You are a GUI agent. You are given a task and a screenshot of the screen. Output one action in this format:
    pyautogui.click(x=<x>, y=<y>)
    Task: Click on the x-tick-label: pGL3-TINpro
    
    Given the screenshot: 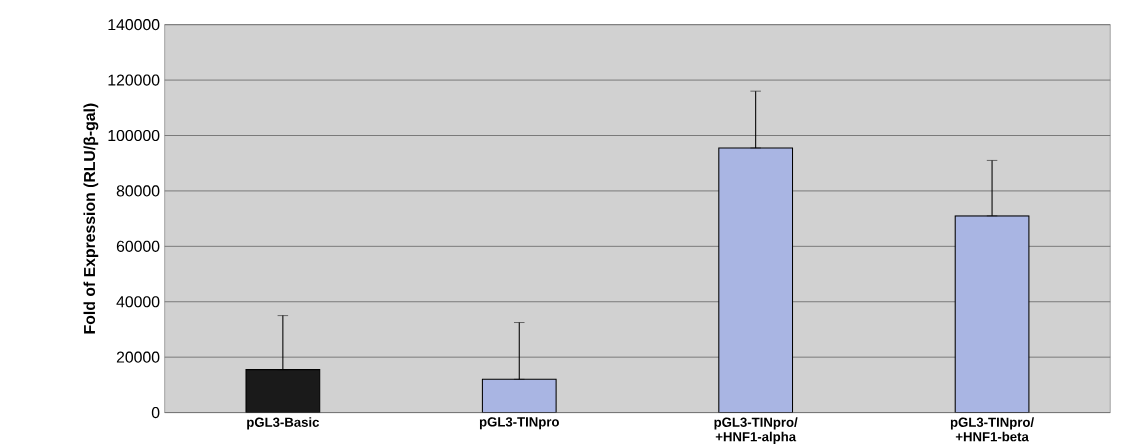 What is the action you would take?
    pyautogui.click(x=519, y=423)
    